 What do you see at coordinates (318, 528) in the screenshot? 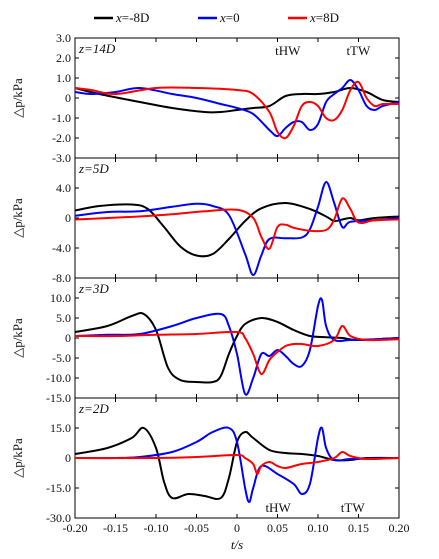
I see `x-tick-label: 0.10` at bounding box center [318, 528].